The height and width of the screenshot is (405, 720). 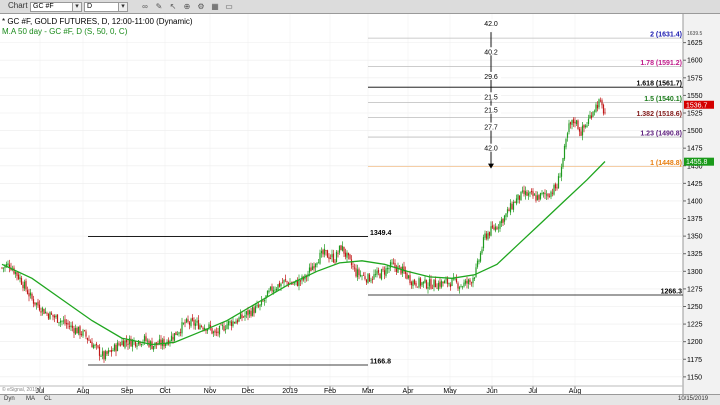 I want to click on window-icon: ▭, so click(x=229, y=6).